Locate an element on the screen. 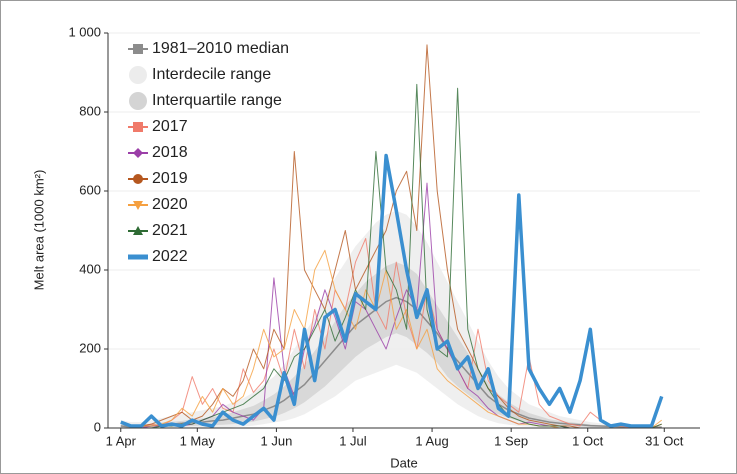 This screenshot has width=737, height=474. x-axis-label: Date is located at coordinates (403, 462).